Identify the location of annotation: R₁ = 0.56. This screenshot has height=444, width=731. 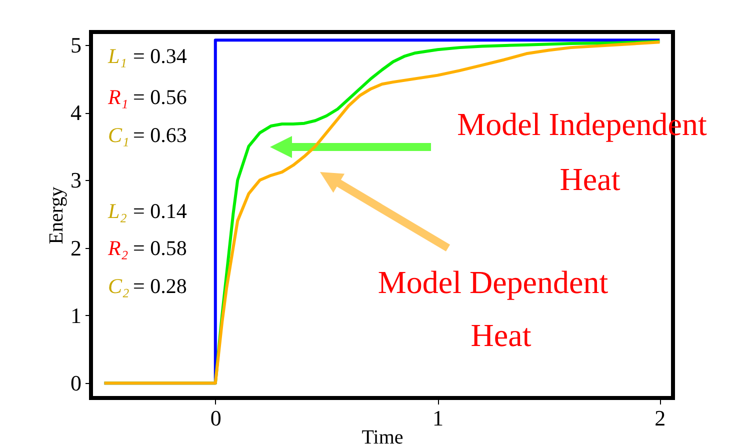
(147, 97).